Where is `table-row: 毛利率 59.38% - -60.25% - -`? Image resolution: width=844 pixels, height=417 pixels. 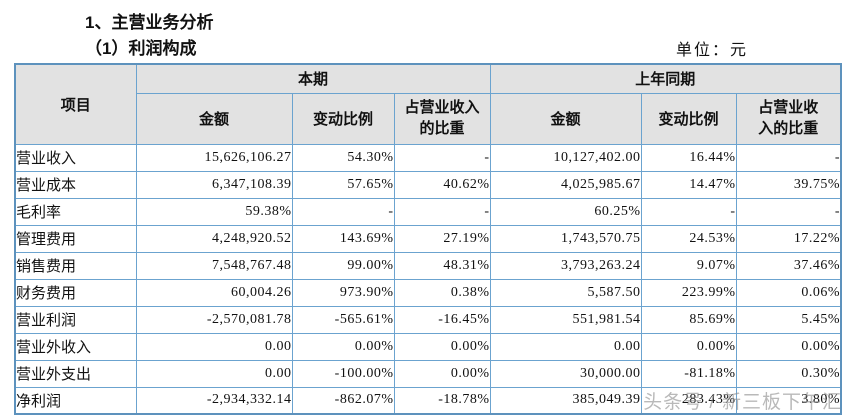
table-row: 毛利率 59.38% - -60.25% - - is located at coordinates (428, 211).